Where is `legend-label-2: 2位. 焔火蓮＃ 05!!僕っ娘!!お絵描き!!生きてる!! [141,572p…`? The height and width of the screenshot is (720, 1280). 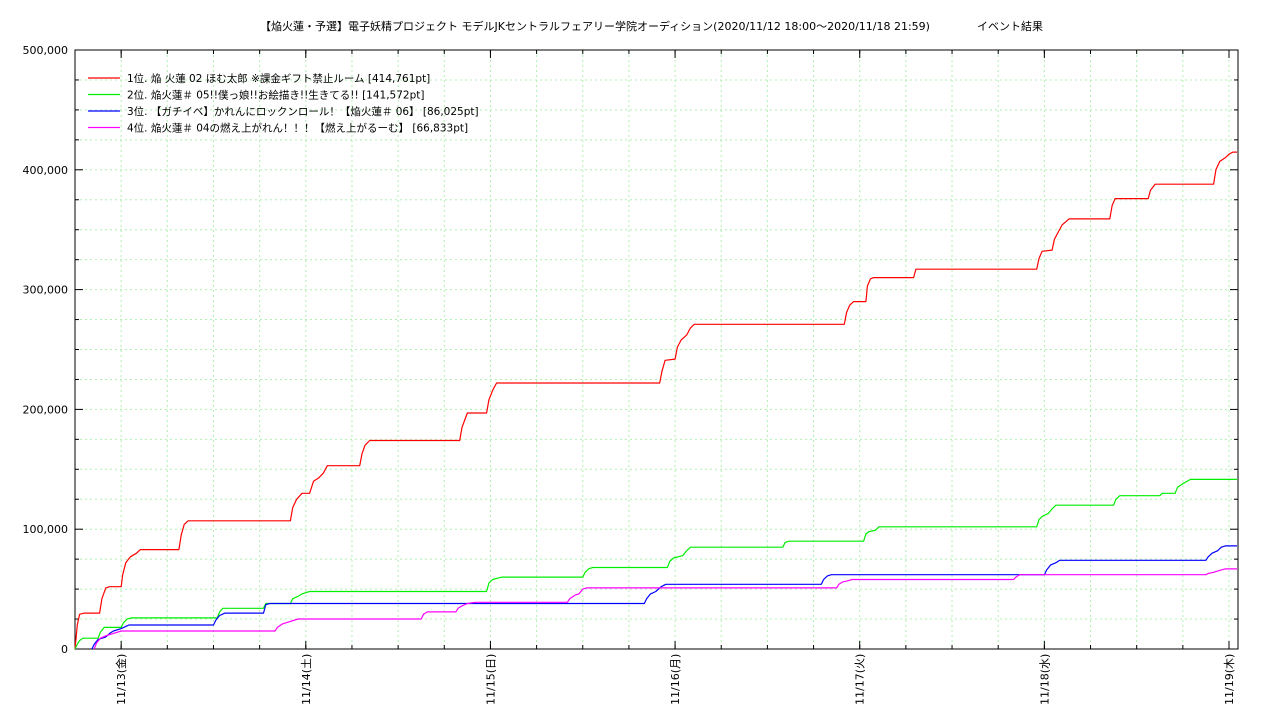
legend-label-2: 2位. 焔火蓮＃ 05!!僕っ娘!!お絵描き!!生きてる!! [141,572p… is located at coordinates (275, 95).